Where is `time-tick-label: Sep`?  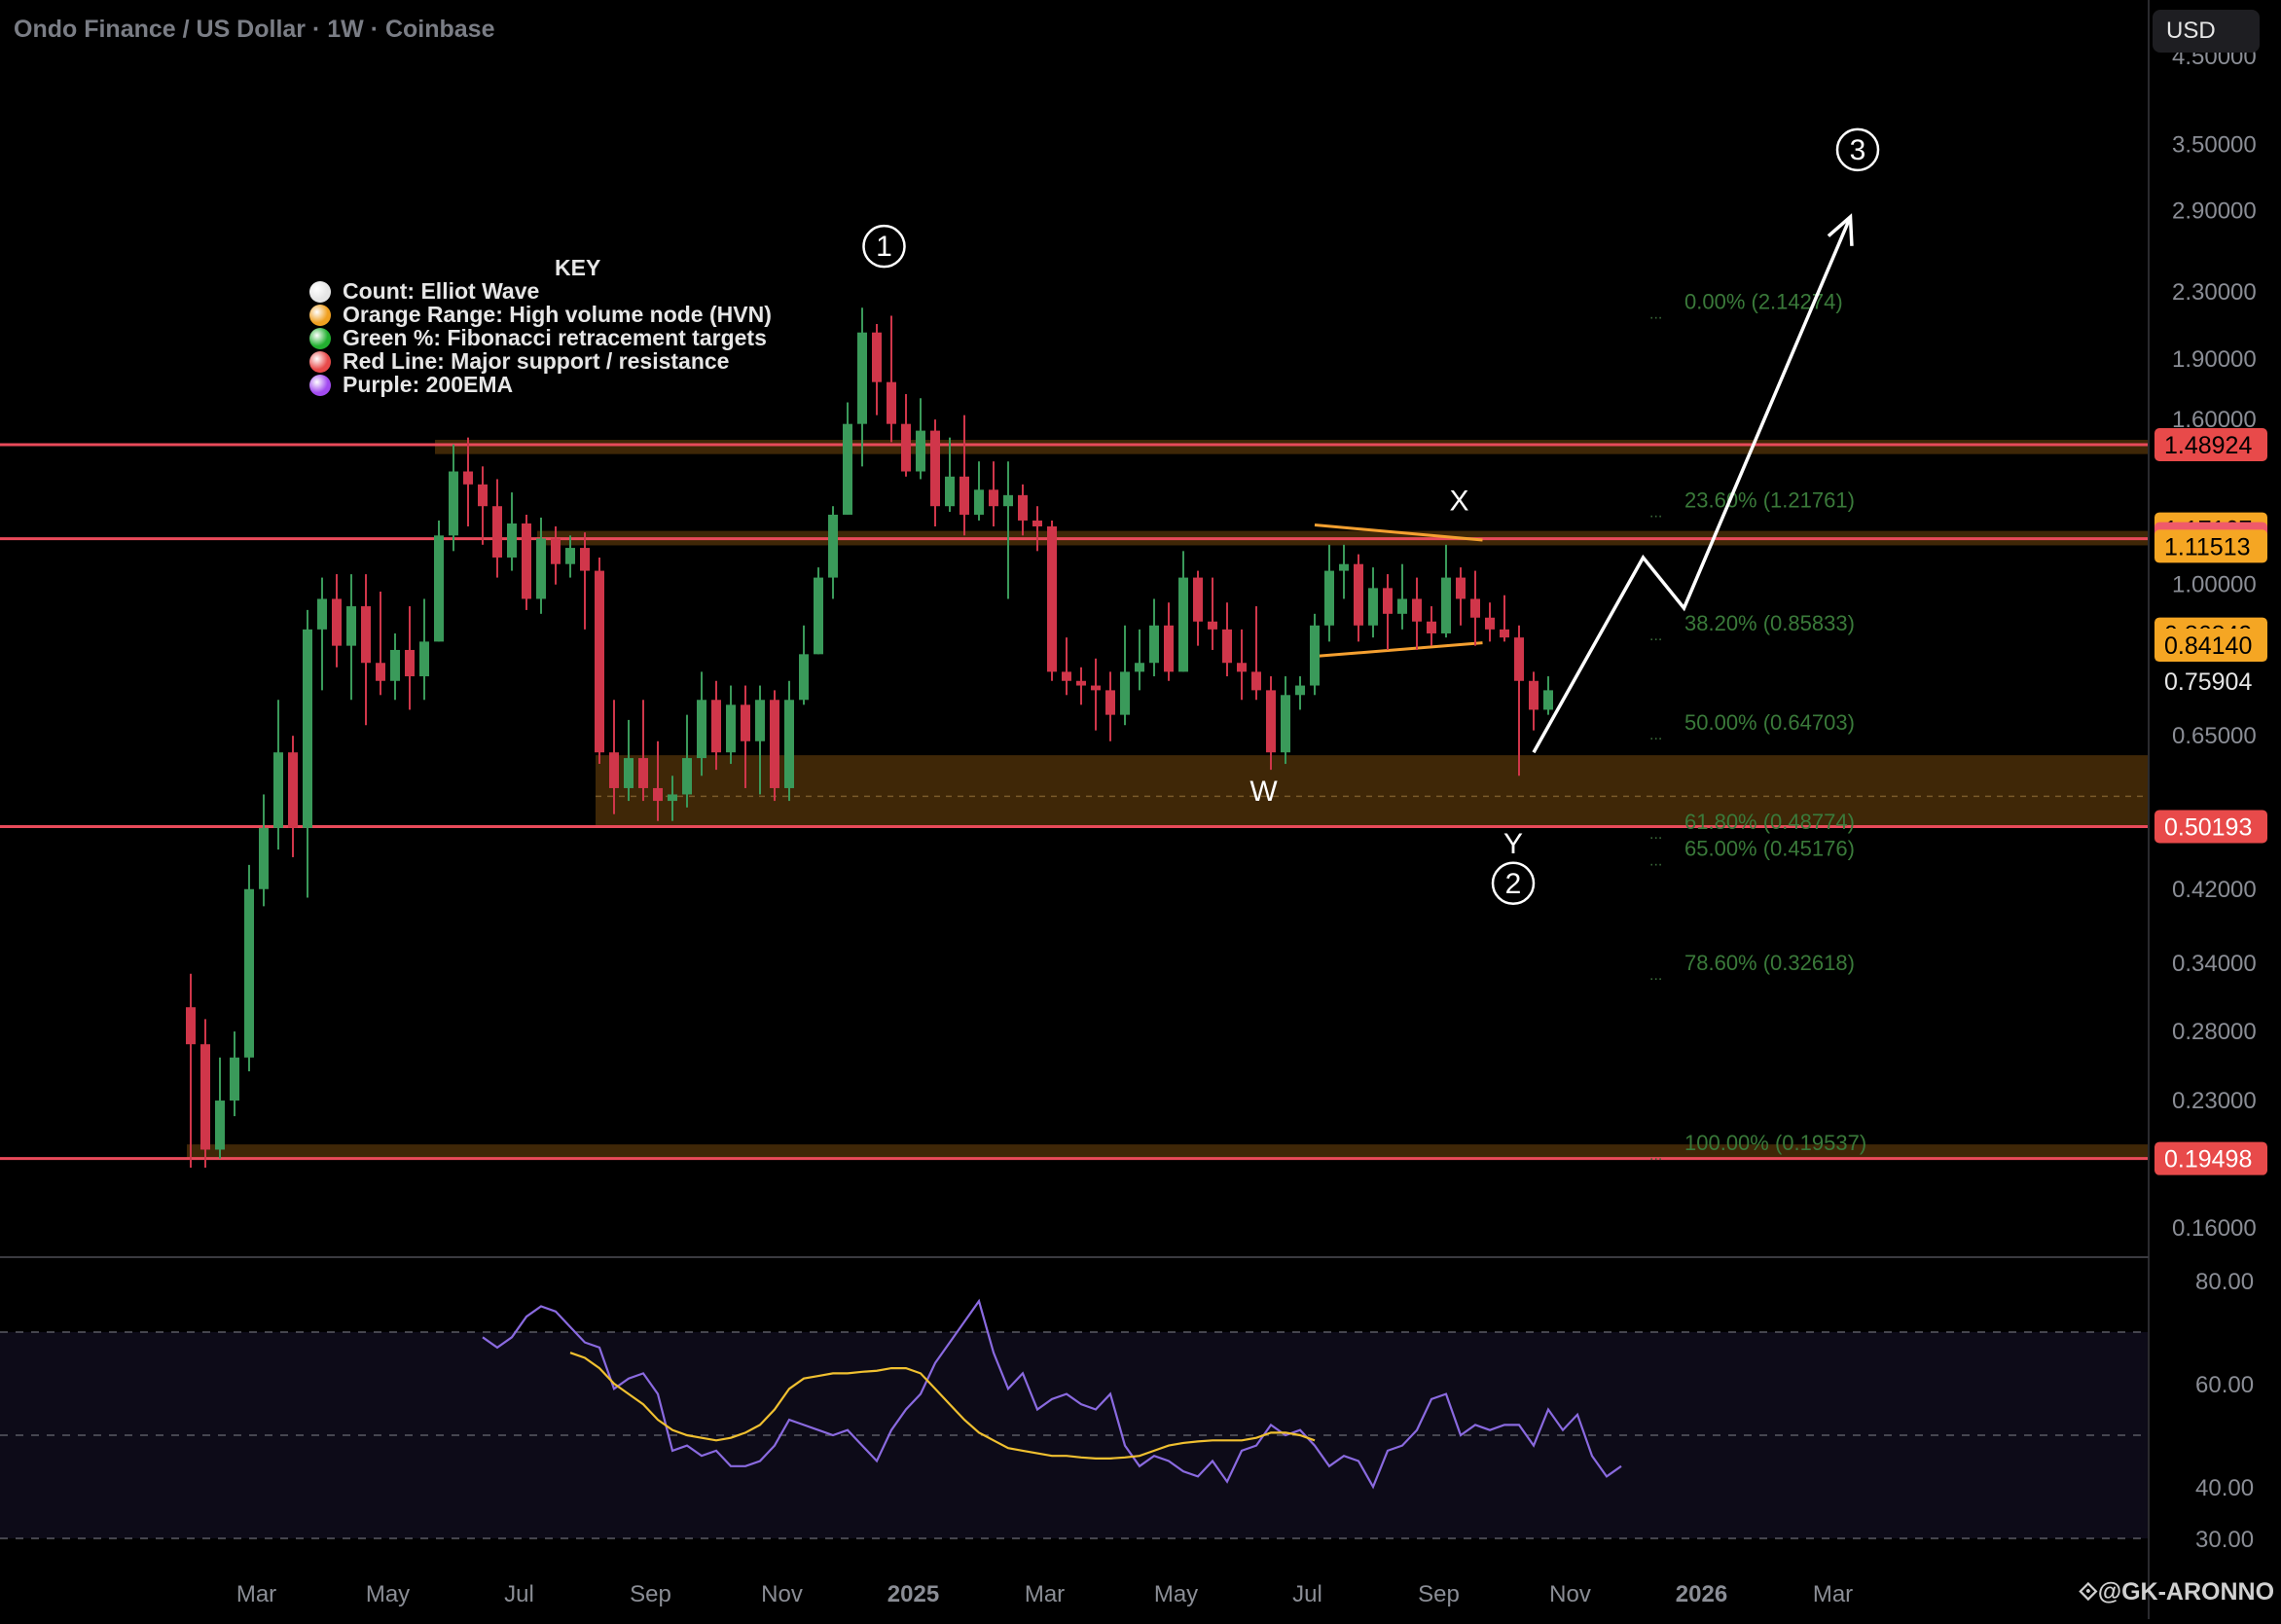
time-tick-label: Sep is located at coordinates (1439, 1594).